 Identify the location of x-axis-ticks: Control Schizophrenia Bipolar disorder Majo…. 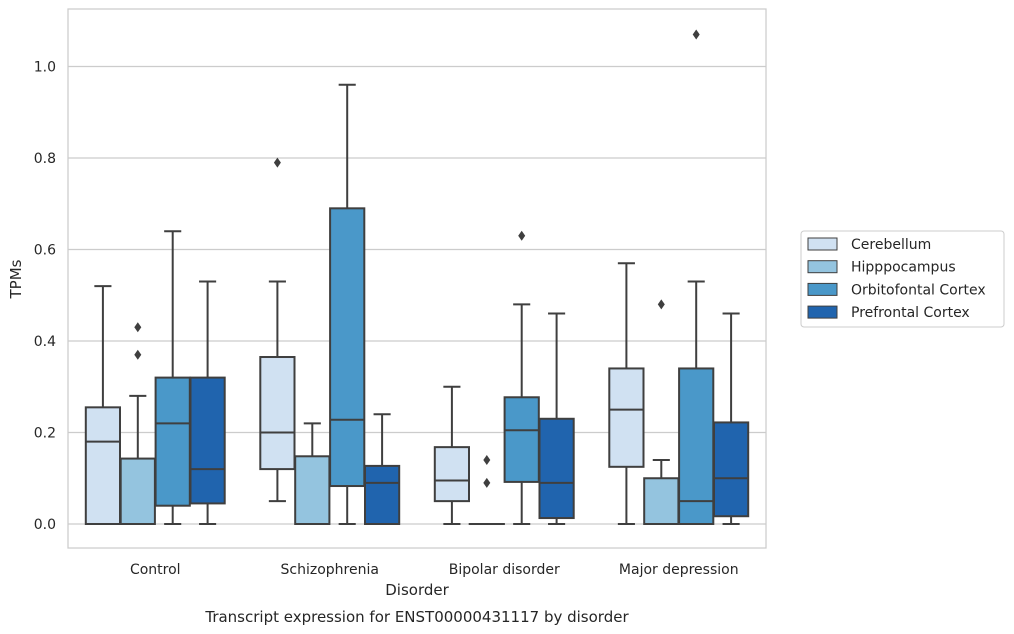
(434, 570).